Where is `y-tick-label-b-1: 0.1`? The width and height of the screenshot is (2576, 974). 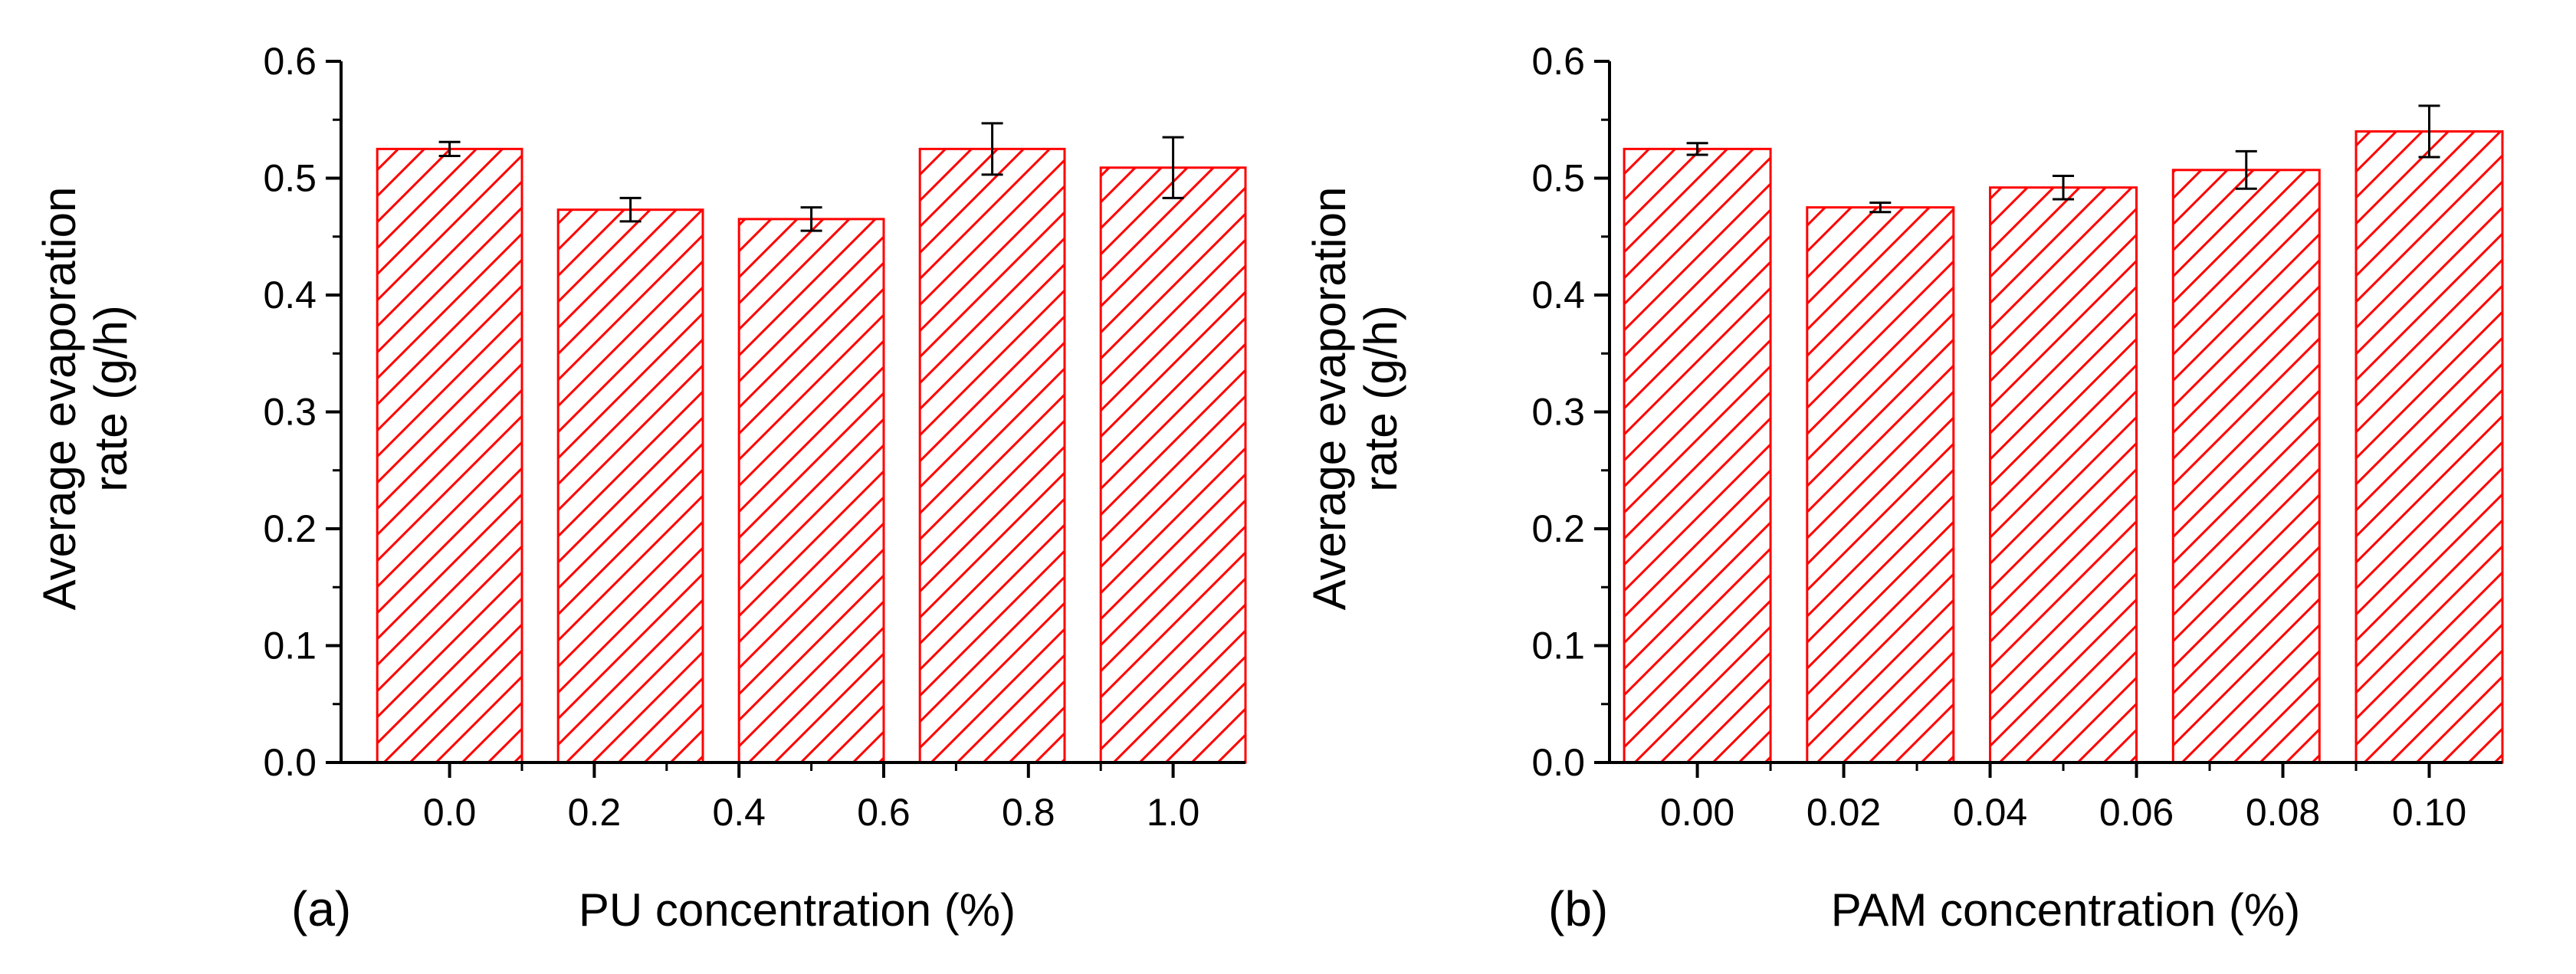
y-tick-label-b-1: 0.1 is located at coordinates (1558, 646).